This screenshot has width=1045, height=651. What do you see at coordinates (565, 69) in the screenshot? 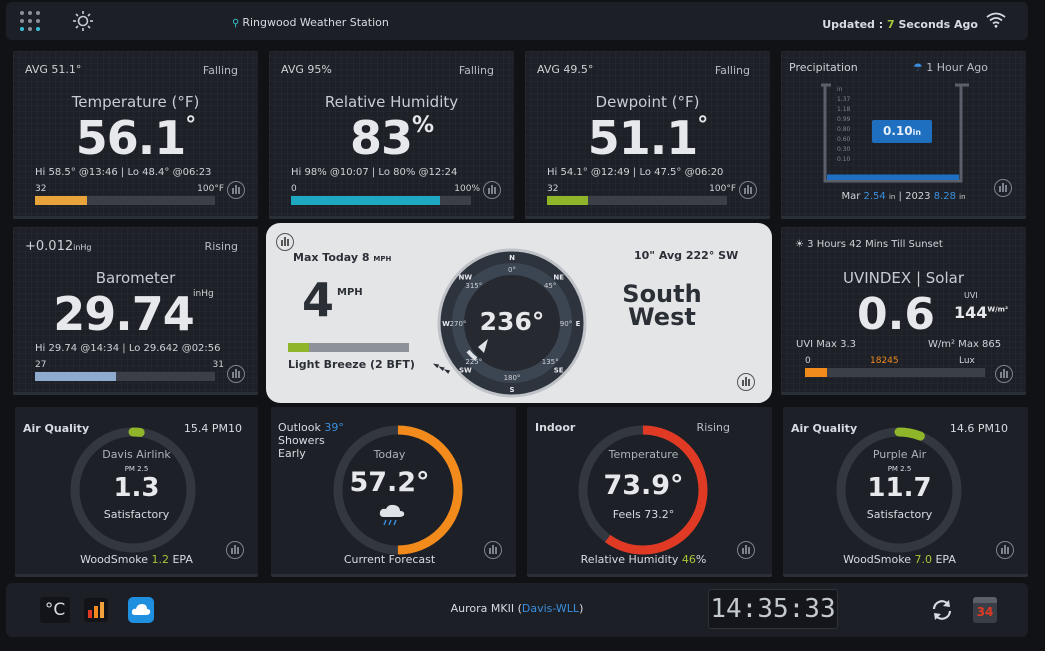
I see `dewpoint-avg: AVG 49.5°` at bounding box center [565, 69].